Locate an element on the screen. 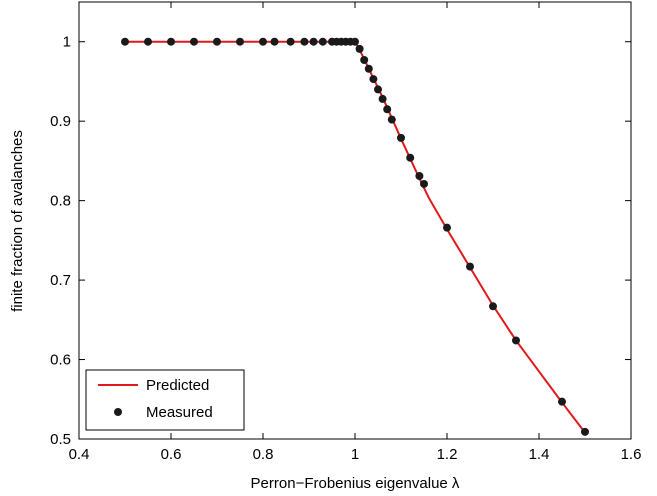  x-tick-label: 1.4 is located at coordinates (539, 454).